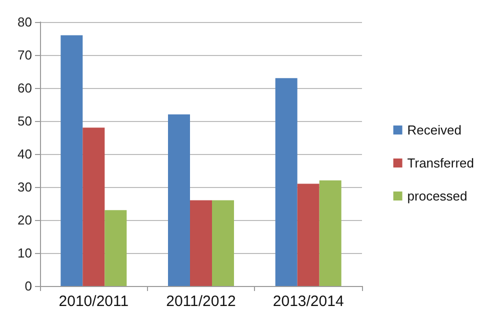 Image resolution: width=487 pixels, height=326 pixels. What do you see at coordinates (25, 22) in the screenshot?
I see `y-tick-label: 80` at bounding box center [25, 22].